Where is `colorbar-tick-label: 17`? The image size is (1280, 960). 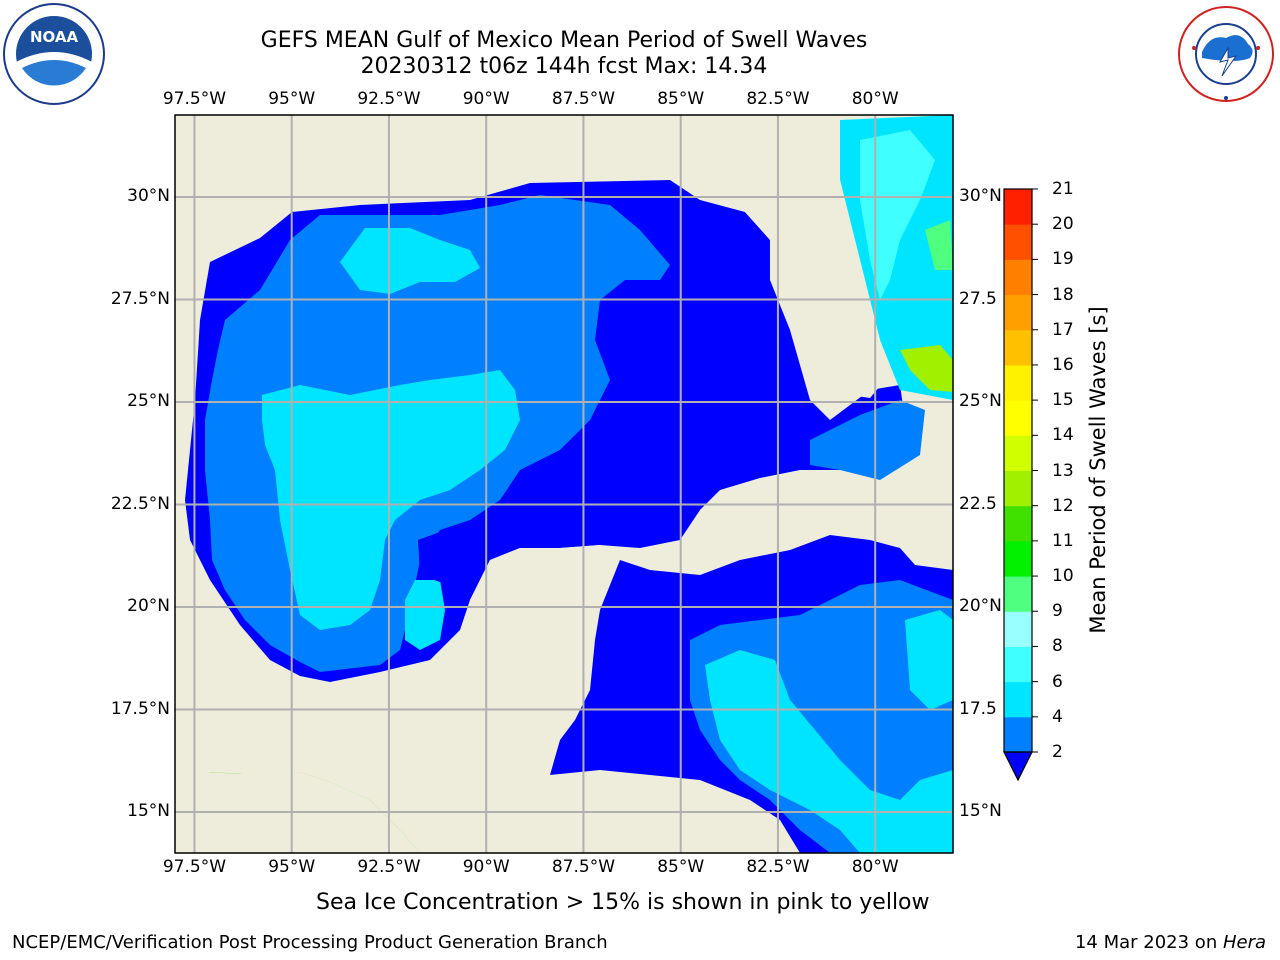 colorbar-tick-label: 17 is located at coordinates (1063, 329).